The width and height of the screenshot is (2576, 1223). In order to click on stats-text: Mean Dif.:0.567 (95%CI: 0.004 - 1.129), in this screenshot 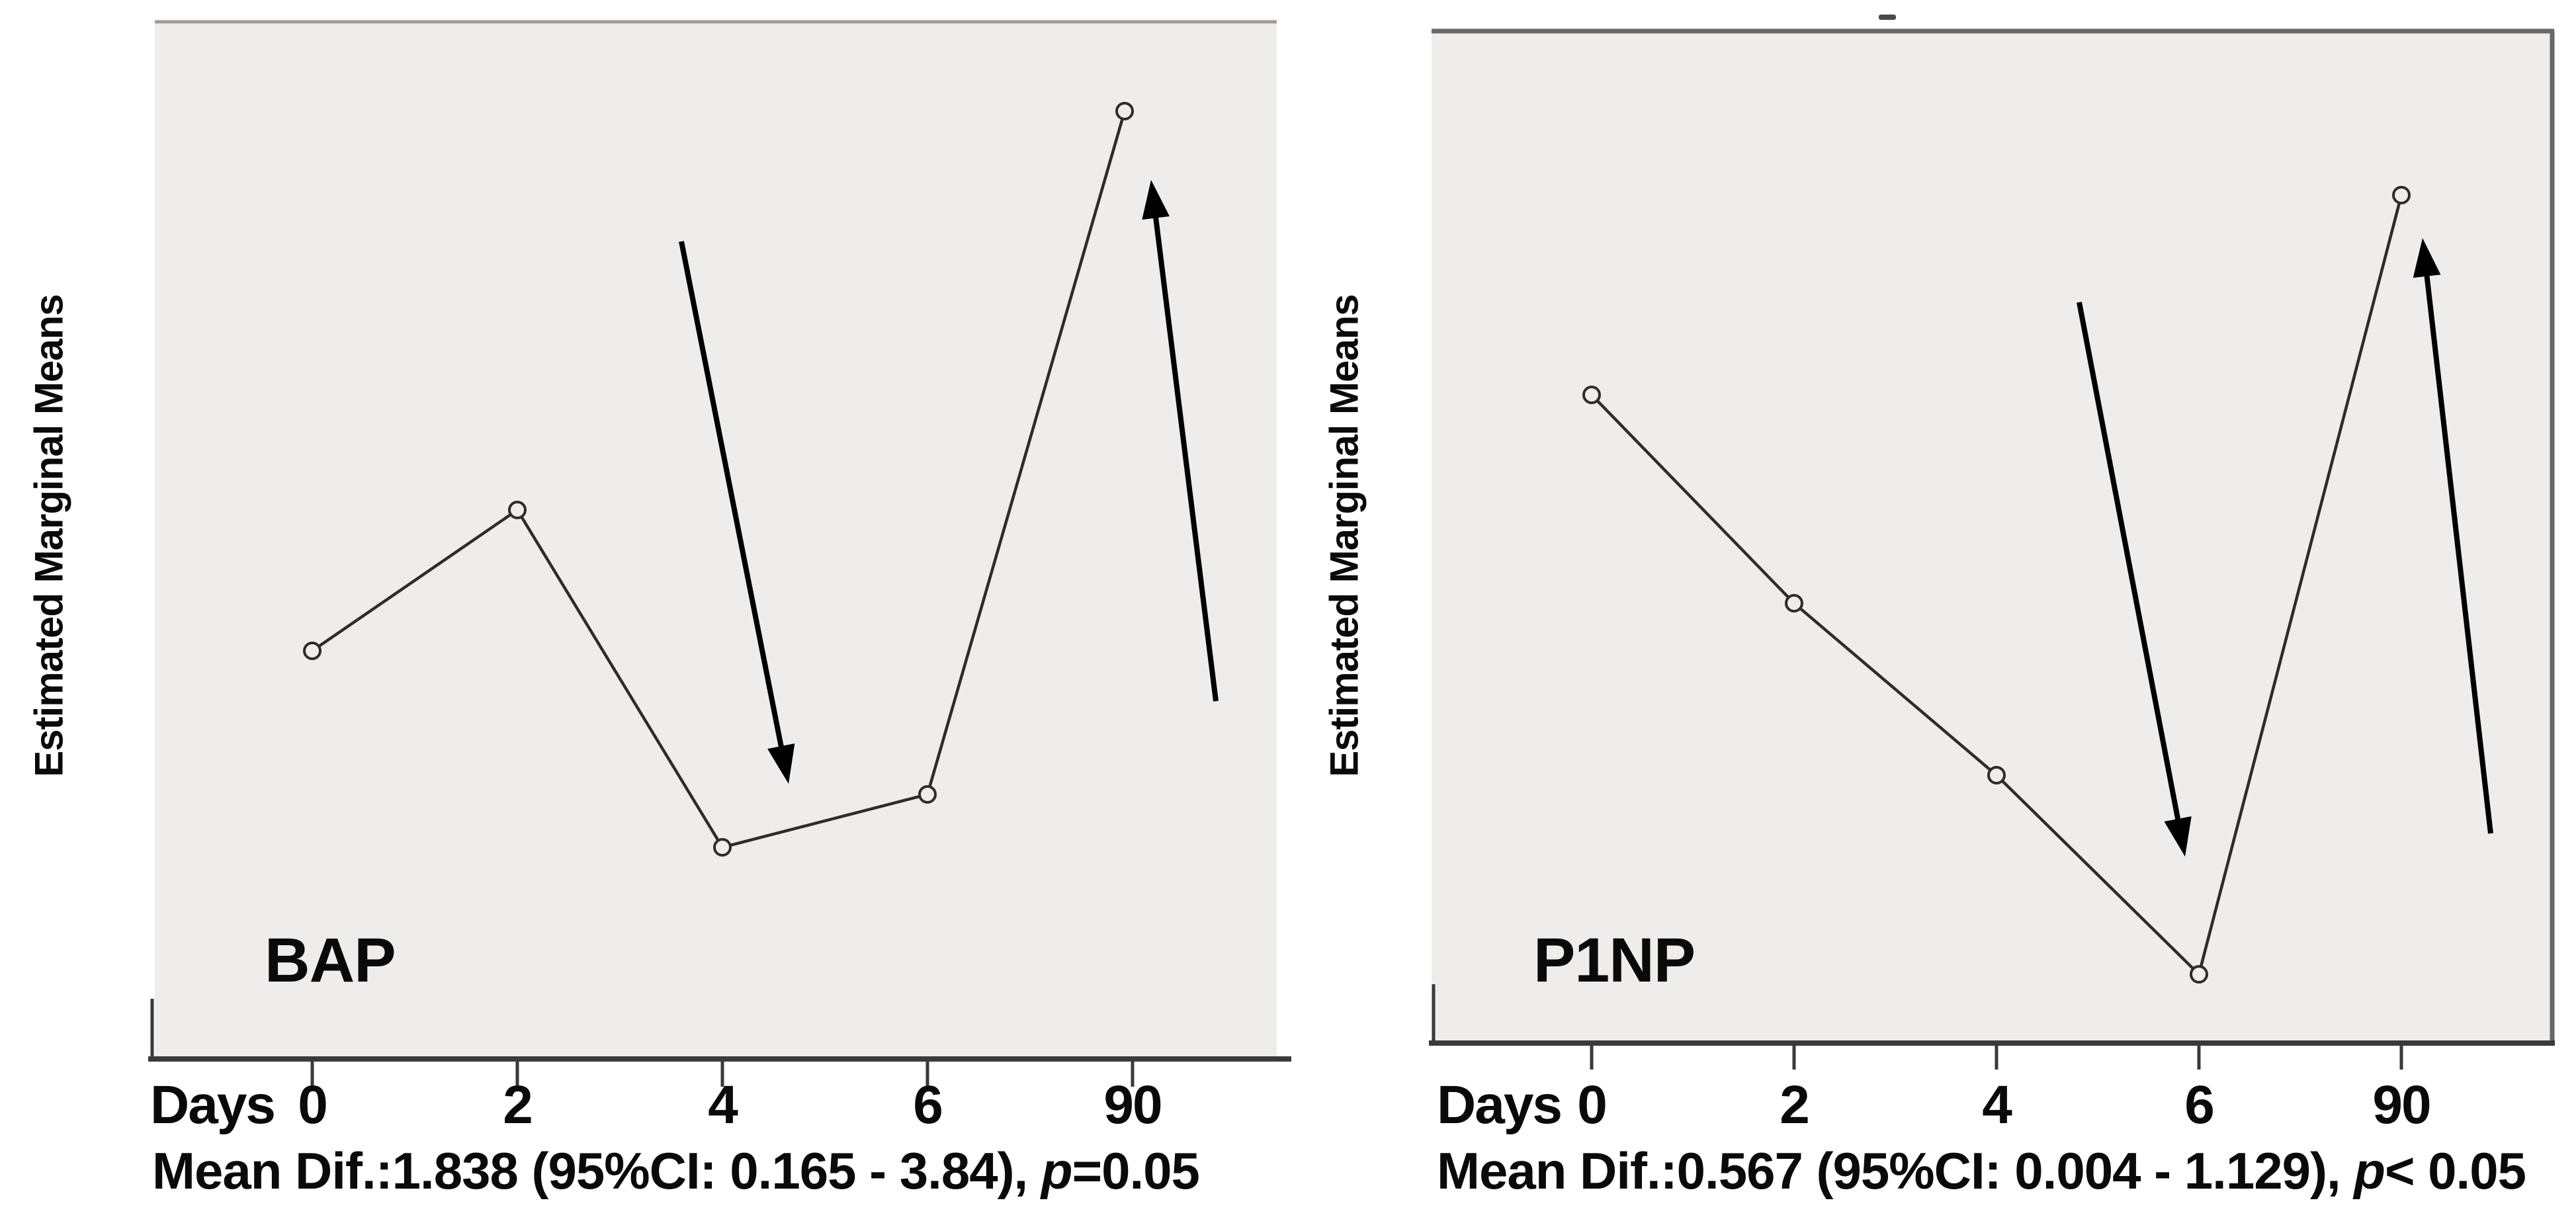, I will do `click(1895, 1171)`.